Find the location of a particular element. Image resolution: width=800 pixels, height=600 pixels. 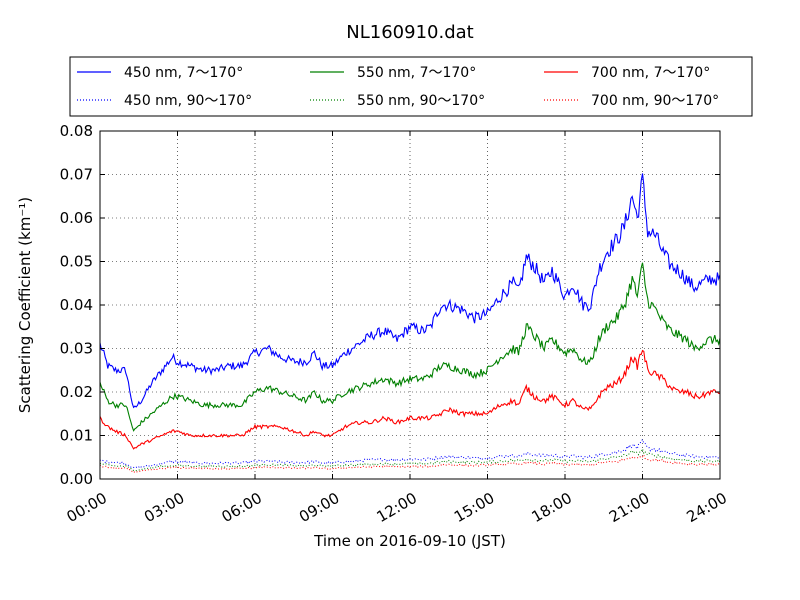

legend-label-3: 550 nm, 90～170° is located at coordinates (421, 101).